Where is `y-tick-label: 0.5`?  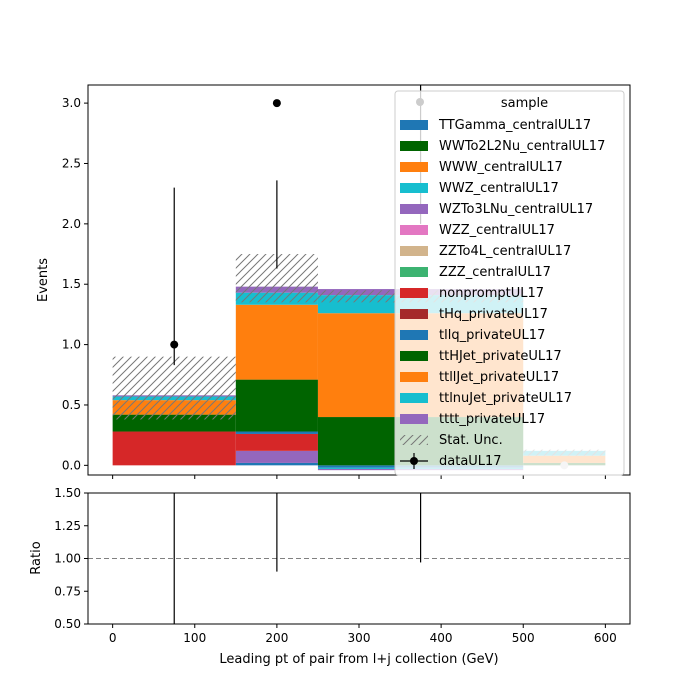 y-tick-label: 0.5 is located at coordinates (71, 405).